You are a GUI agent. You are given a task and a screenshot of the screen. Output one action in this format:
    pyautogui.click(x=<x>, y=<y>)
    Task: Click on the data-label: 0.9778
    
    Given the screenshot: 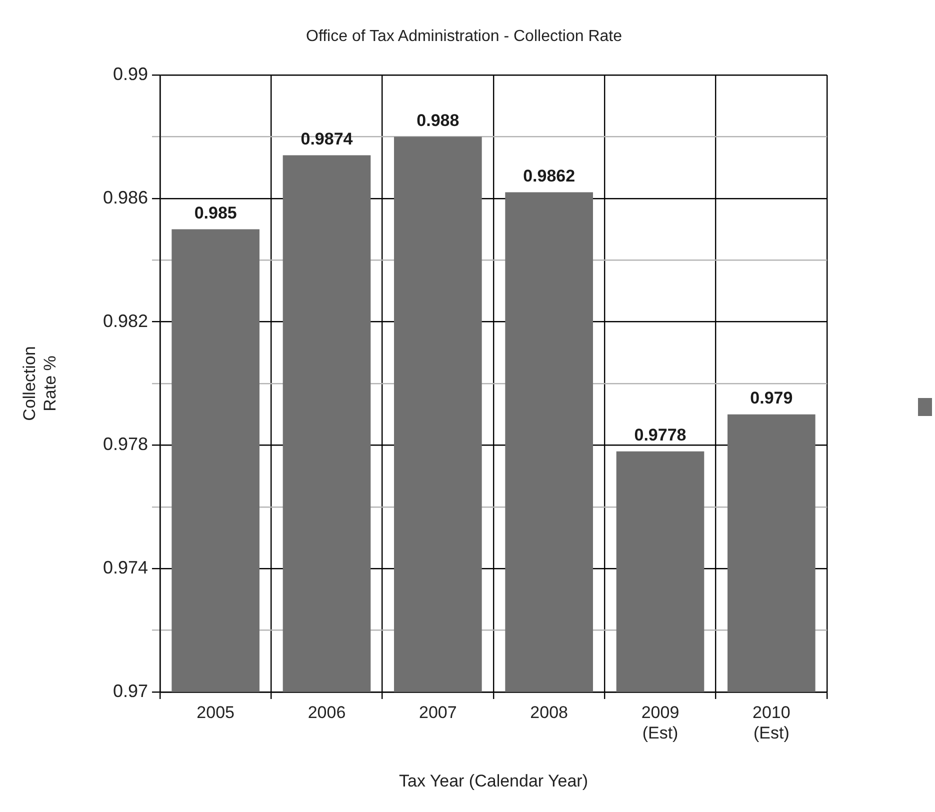 What is the action you would take?
    pyautogui.click(x=660, y=435)
    